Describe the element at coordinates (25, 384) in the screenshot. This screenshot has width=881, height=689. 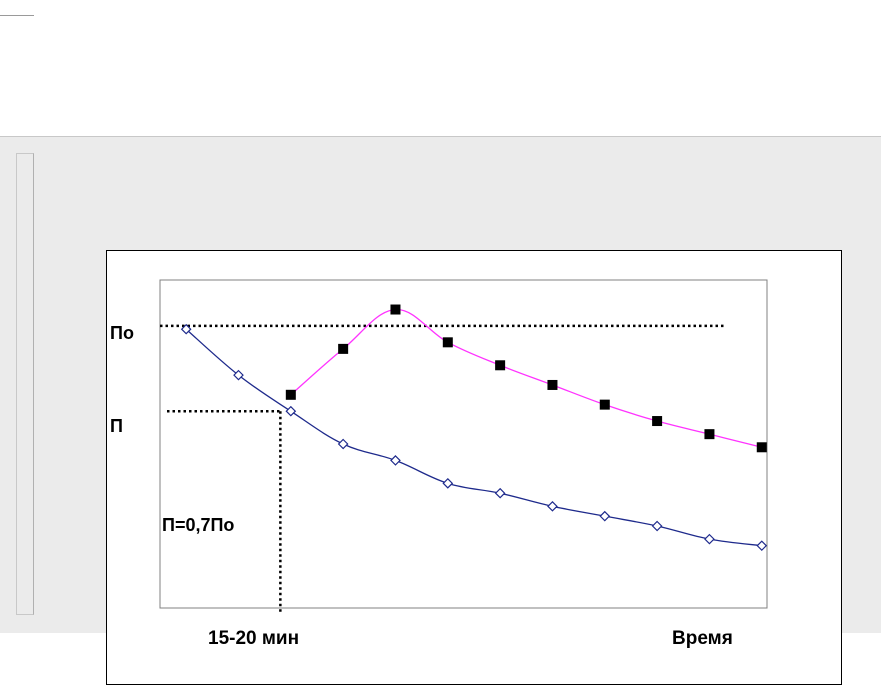
I see `panel-scroll-strip` at that location.